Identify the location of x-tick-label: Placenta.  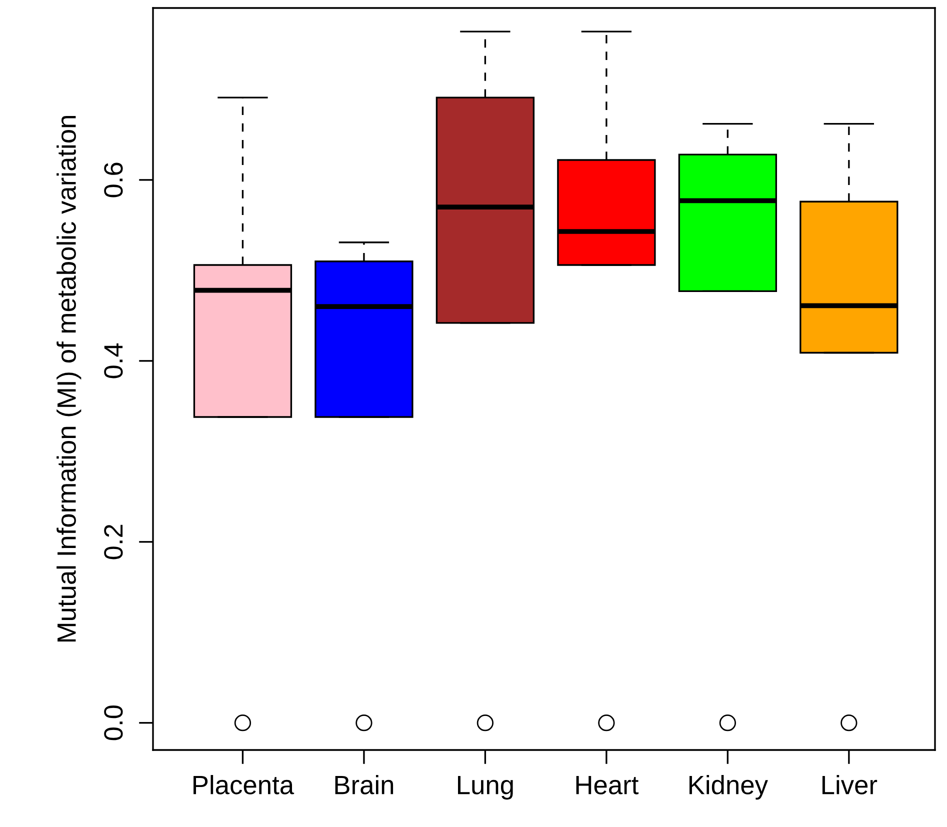
(244, 784).